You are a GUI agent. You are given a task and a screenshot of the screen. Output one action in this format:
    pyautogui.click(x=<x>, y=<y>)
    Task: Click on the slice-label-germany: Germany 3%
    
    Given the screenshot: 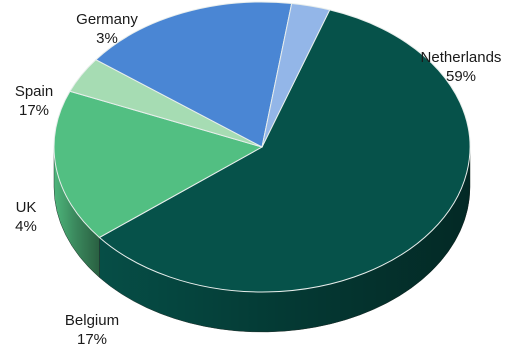 What is the action you would take?
    pyautogui.click(x=107, y=29)
    